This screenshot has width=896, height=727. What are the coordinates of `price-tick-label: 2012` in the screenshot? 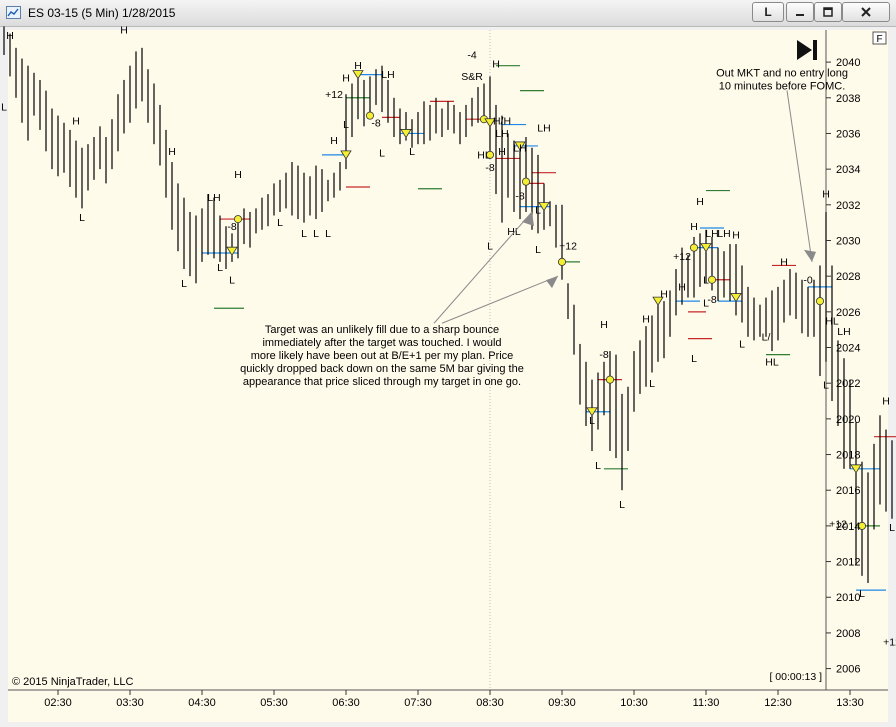 It's located at (848, 563).